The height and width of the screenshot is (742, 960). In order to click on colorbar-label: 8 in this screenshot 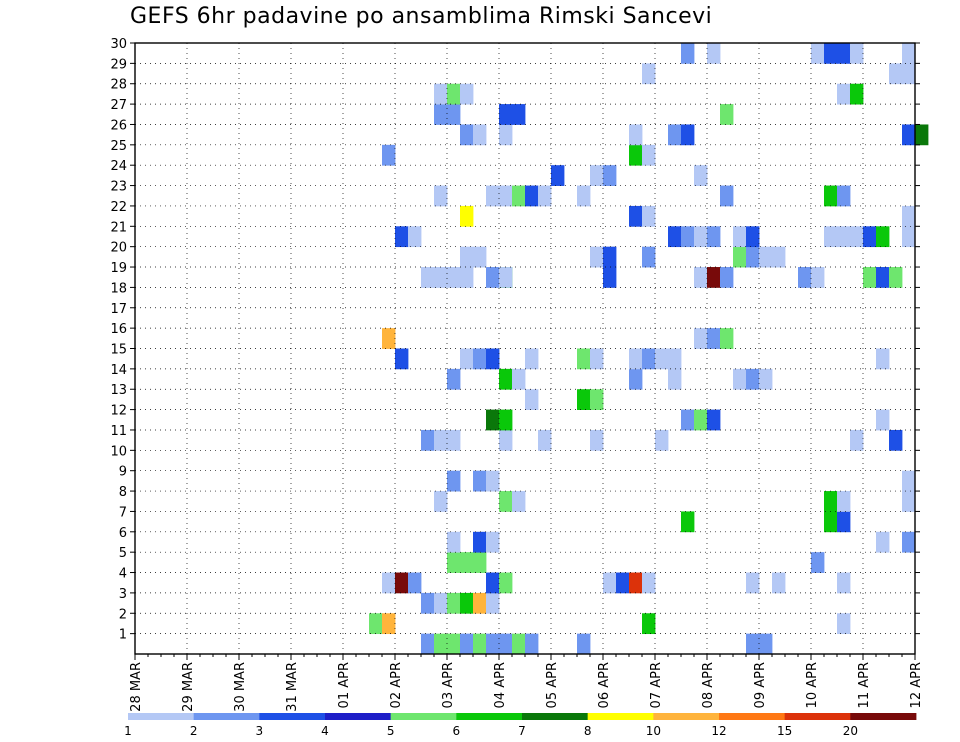, I will do `click(588, 731)`.